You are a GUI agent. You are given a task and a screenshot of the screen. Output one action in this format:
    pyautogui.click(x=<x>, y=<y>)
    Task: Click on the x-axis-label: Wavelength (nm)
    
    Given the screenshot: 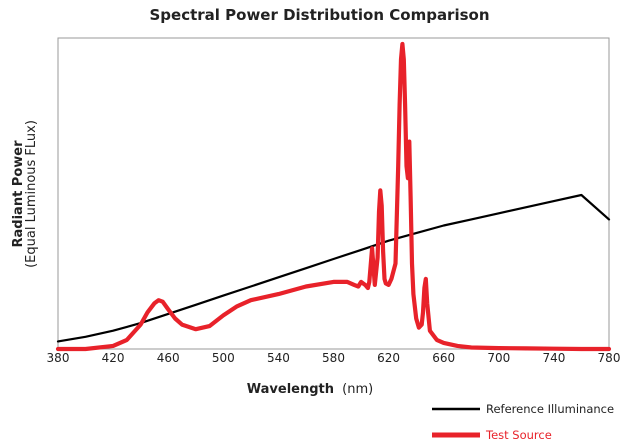 What is the action you would take?
    pyautogui.click(x=310, y=389)
    